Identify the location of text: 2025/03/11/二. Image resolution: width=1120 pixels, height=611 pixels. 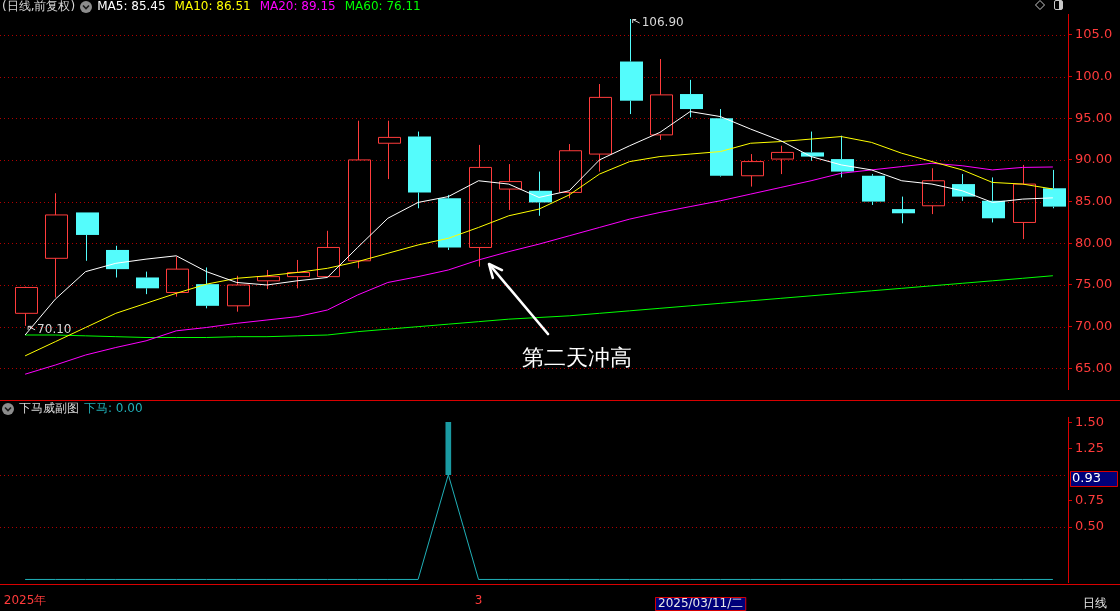
(701, 603).